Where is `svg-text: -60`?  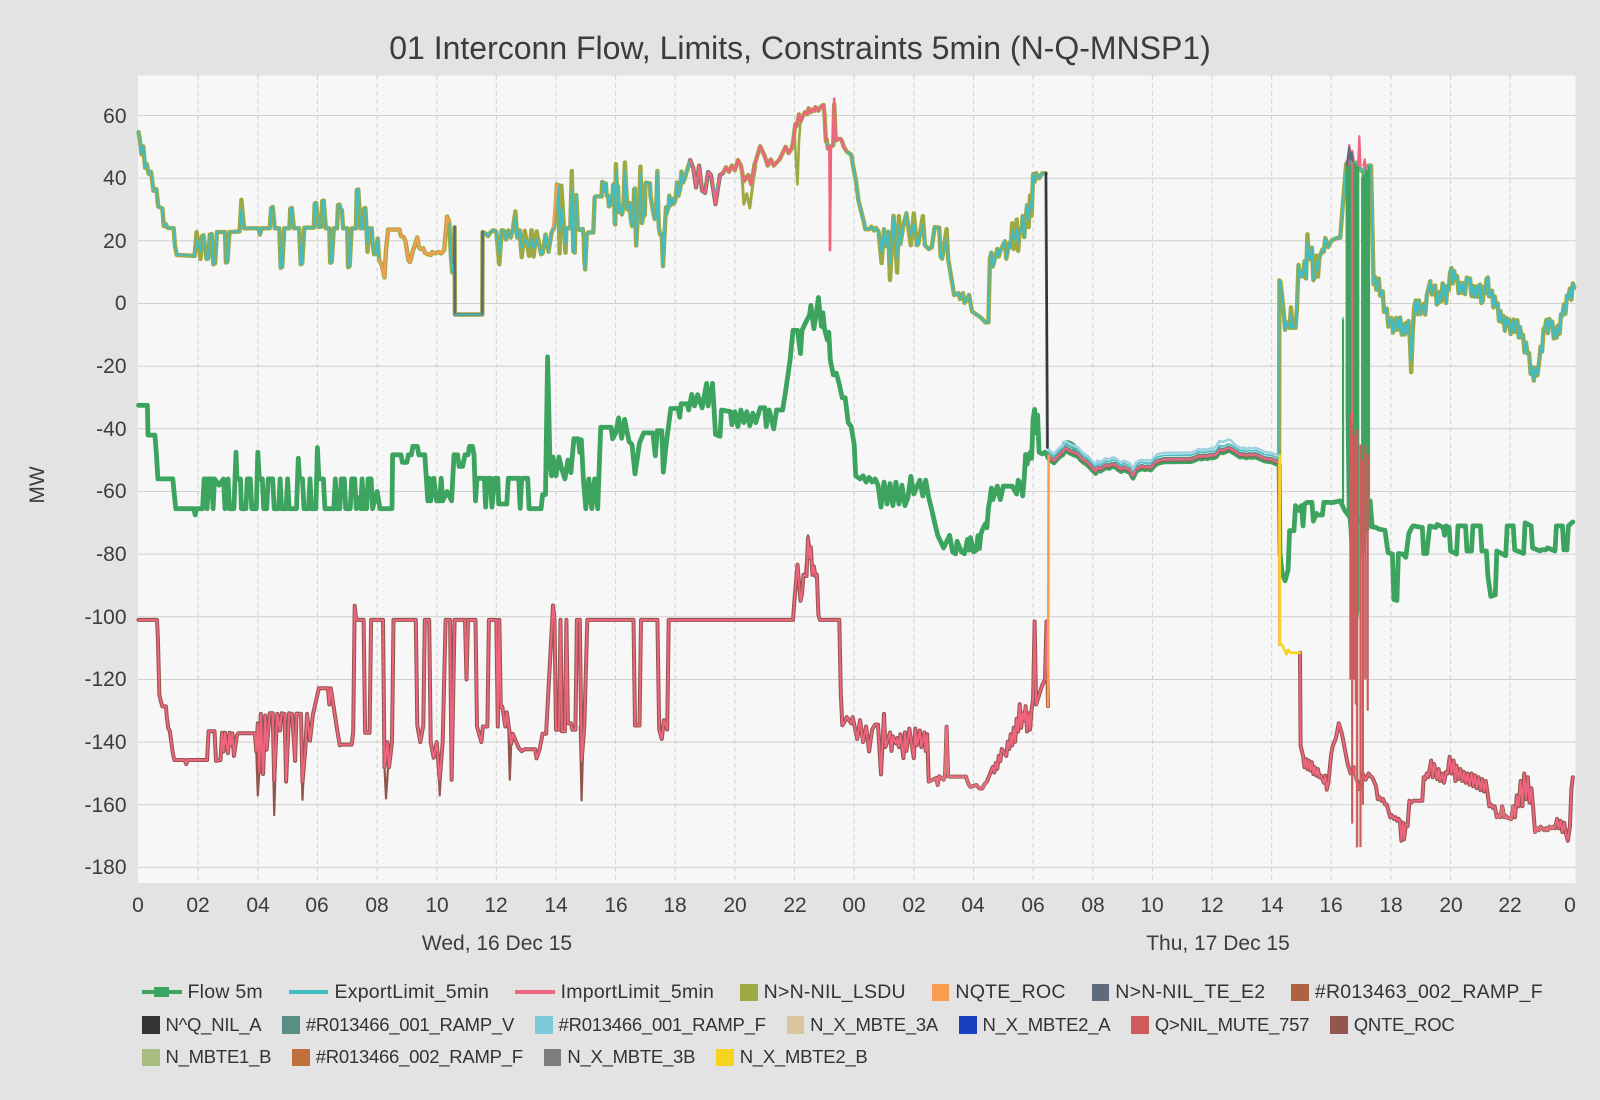
svg-text: -60 is located at coordinates (111, 491).